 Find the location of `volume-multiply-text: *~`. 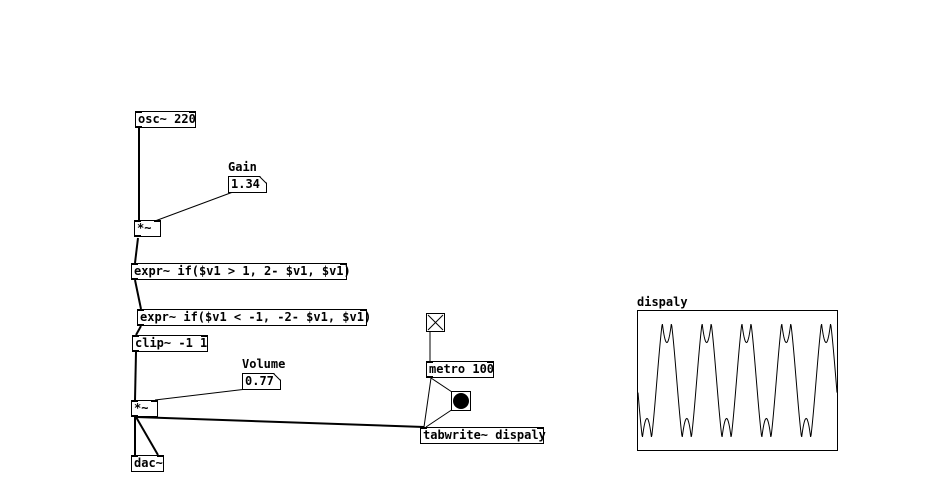

volume-multiply-text: *~ is located at coordinates (141, 408).